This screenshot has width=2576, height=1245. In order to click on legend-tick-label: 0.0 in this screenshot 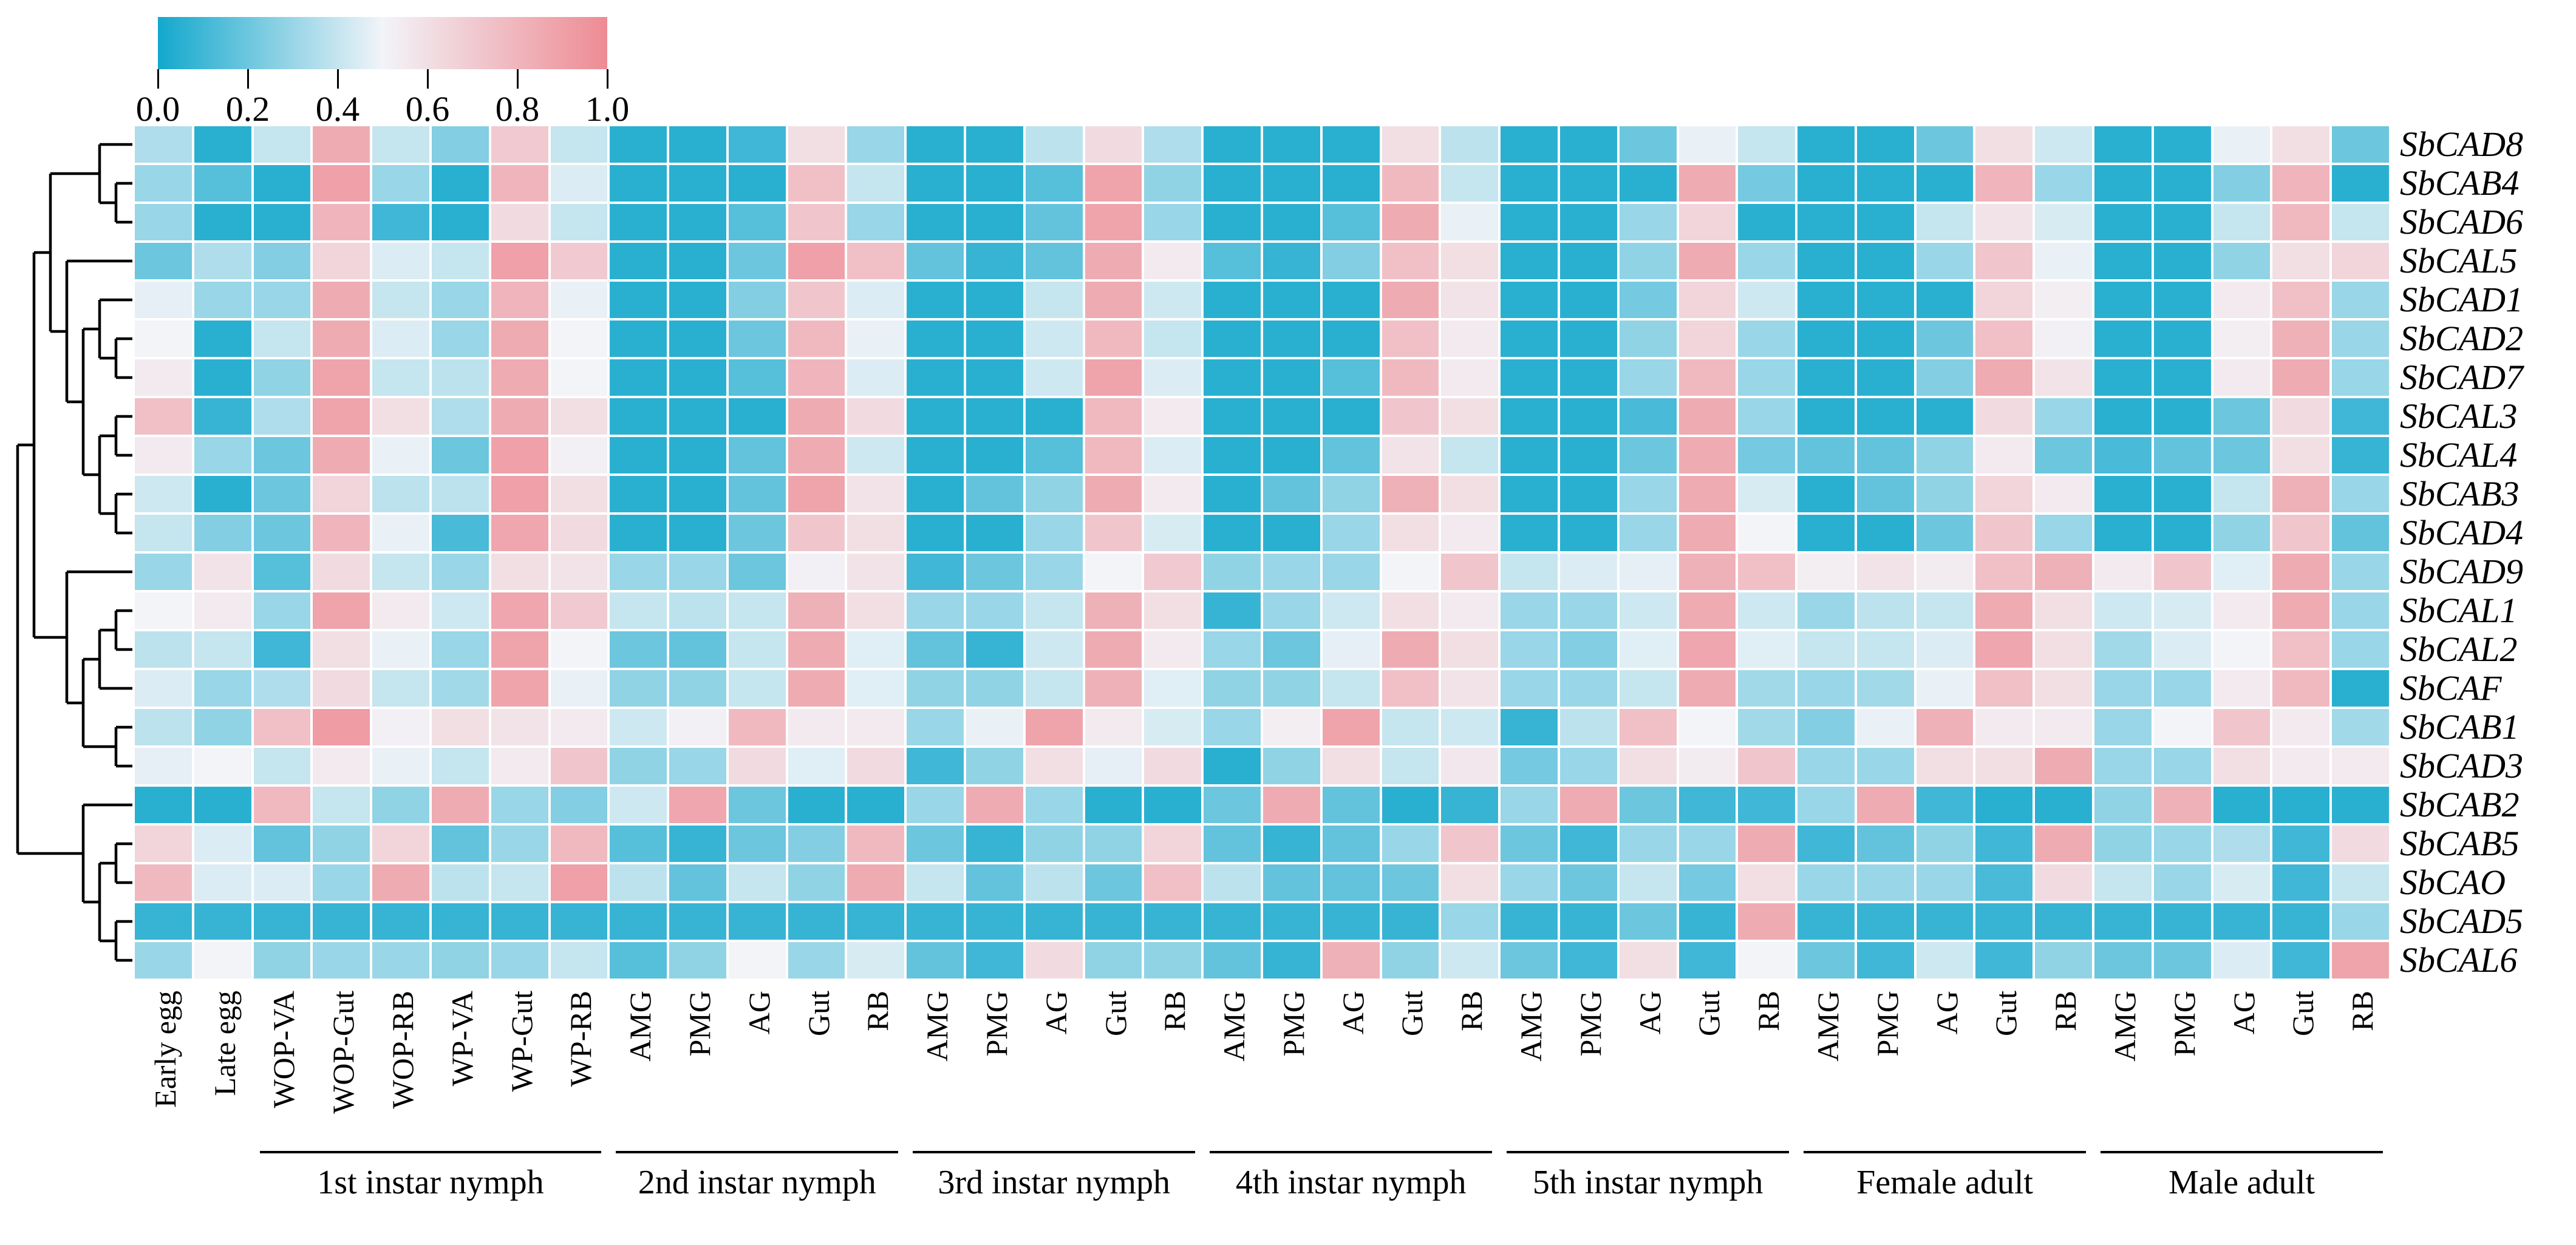, I will do `click(157, 109)`.